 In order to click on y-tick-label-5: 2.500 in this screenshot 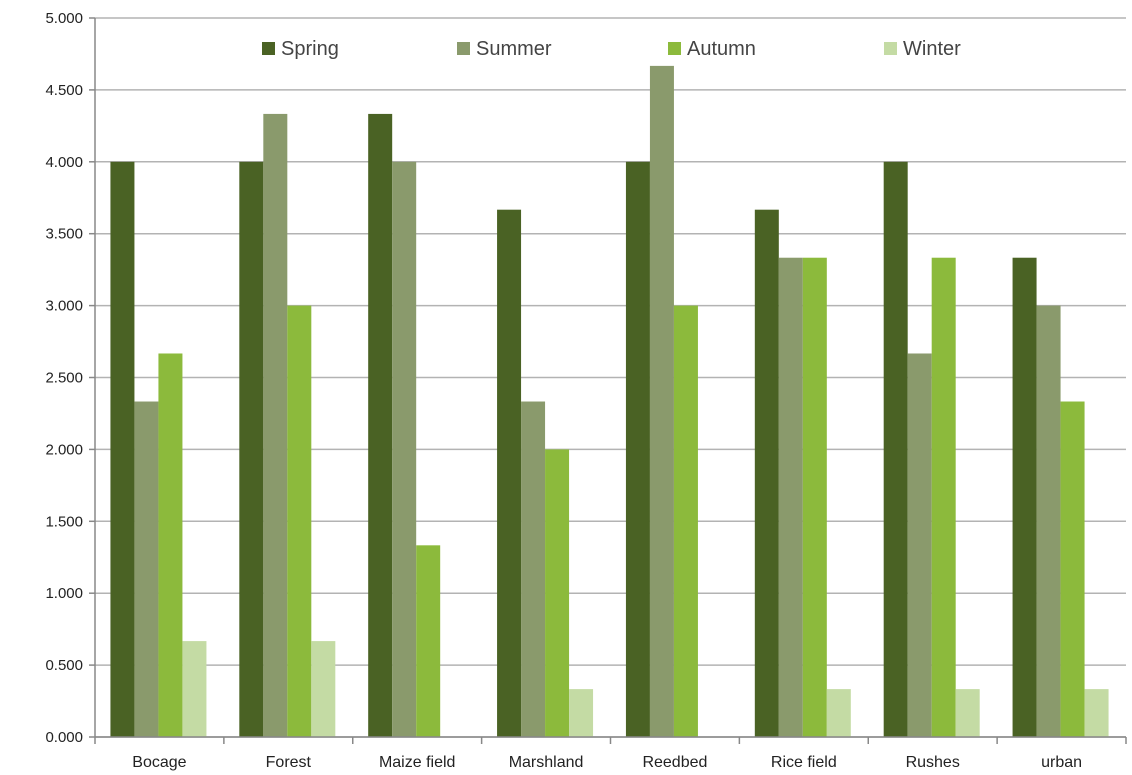, I will do `click(64, 378)`.